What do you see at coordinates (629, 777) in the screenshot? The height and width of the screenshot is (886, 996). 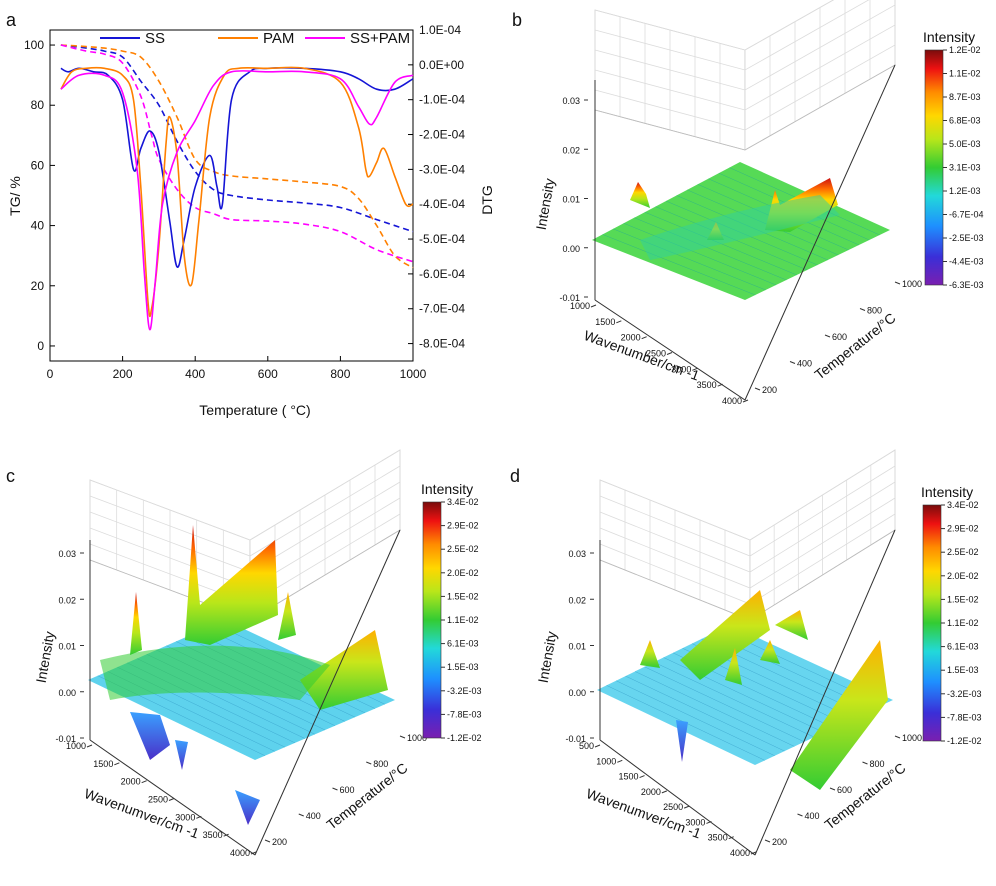 I see `x-tick-label: 1500` at bounding box center [629, 777].